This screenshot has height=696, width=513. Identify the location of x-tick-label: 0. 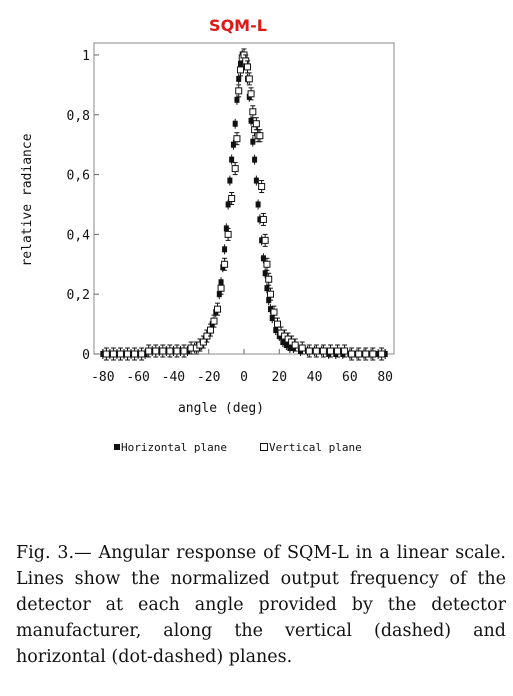
(244, 377).